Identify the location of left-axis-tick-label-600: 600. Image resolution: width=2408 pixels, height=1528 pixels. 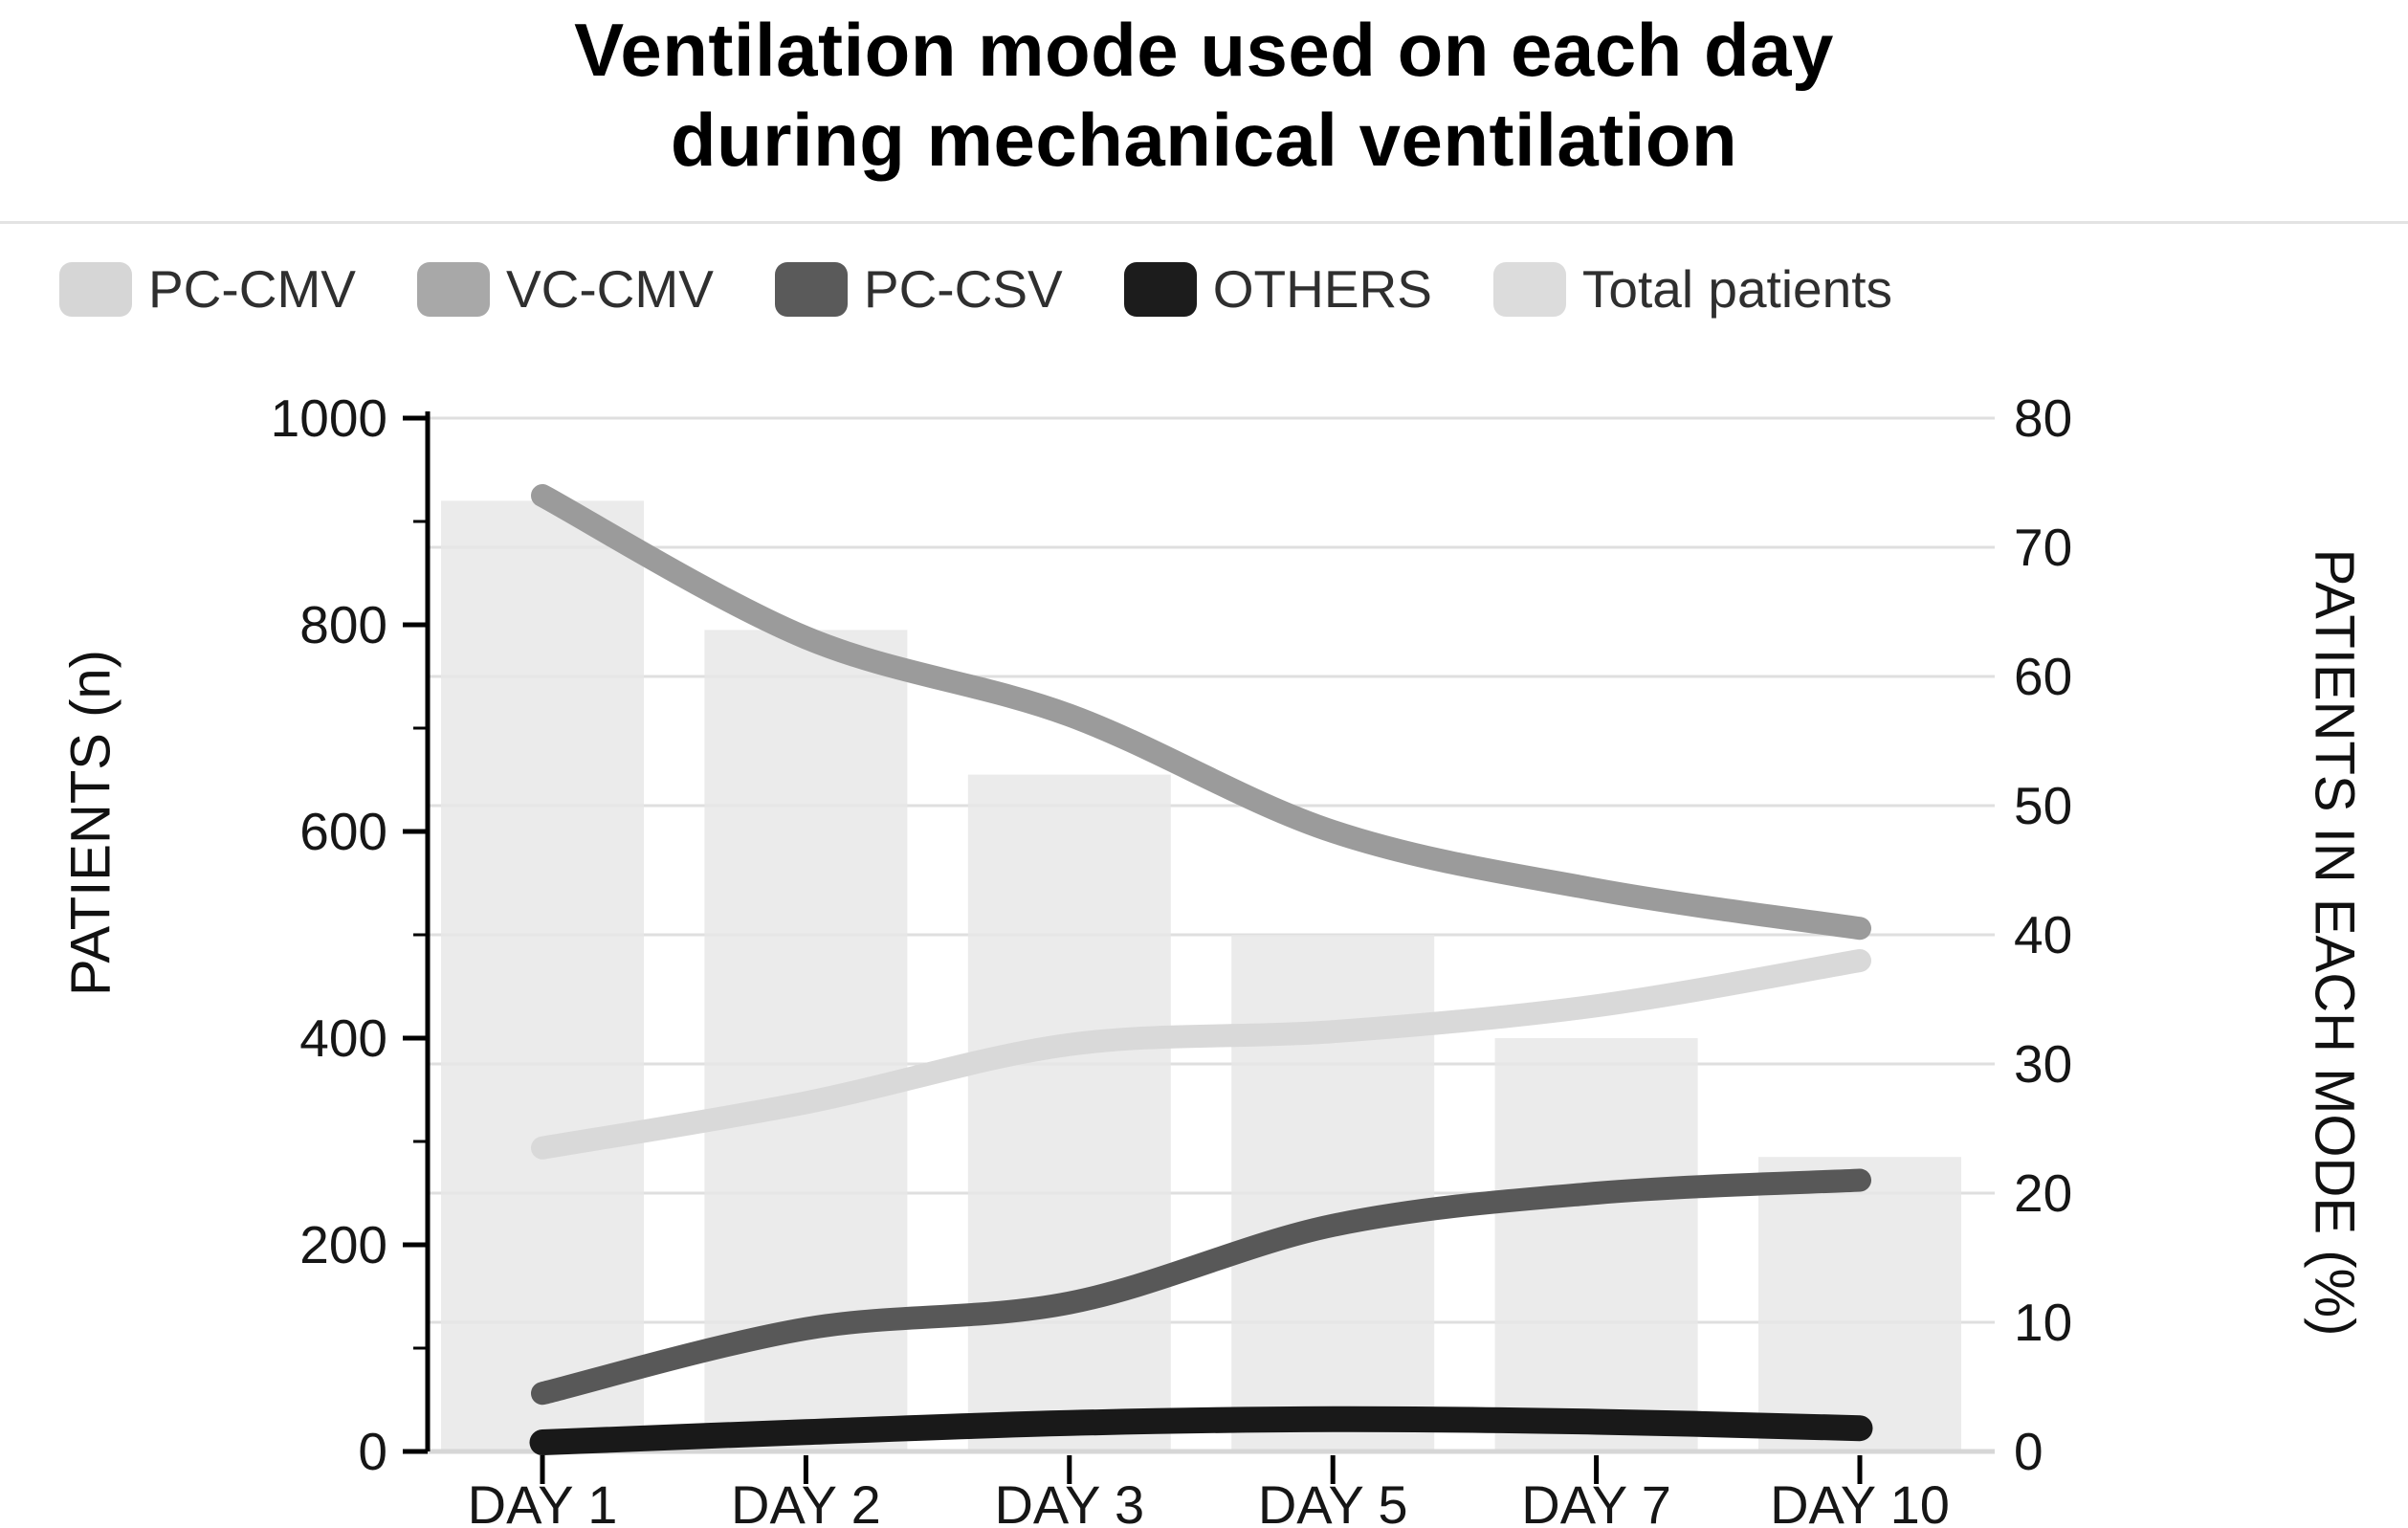
(343, 832).